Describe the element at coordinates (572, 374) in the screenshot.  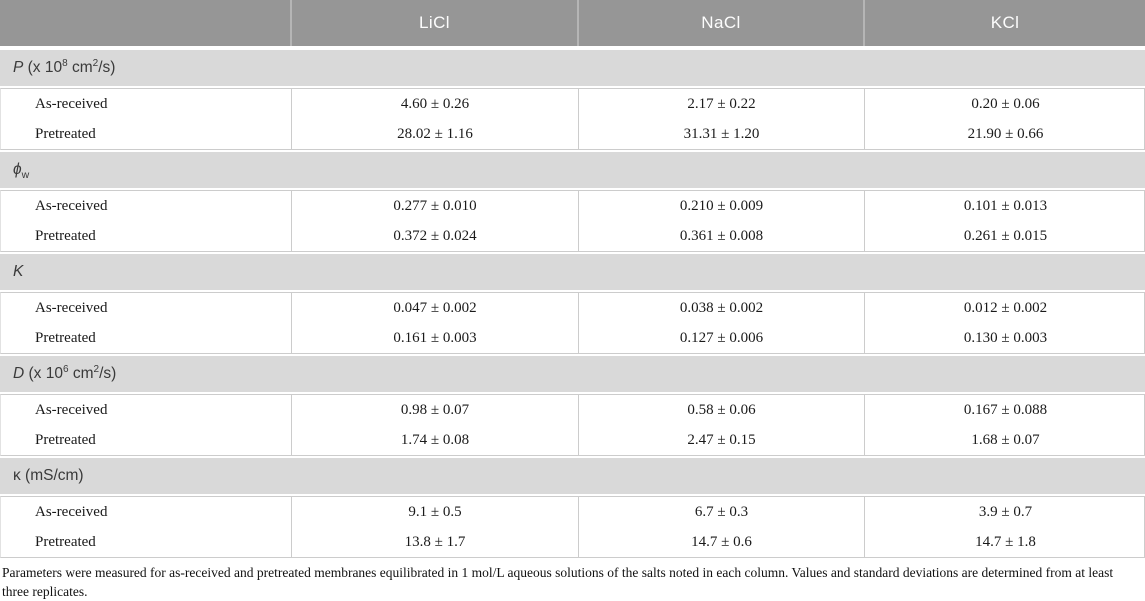
I see `section-header-diffusivity: D (x 106 cm2/s)` at that location.